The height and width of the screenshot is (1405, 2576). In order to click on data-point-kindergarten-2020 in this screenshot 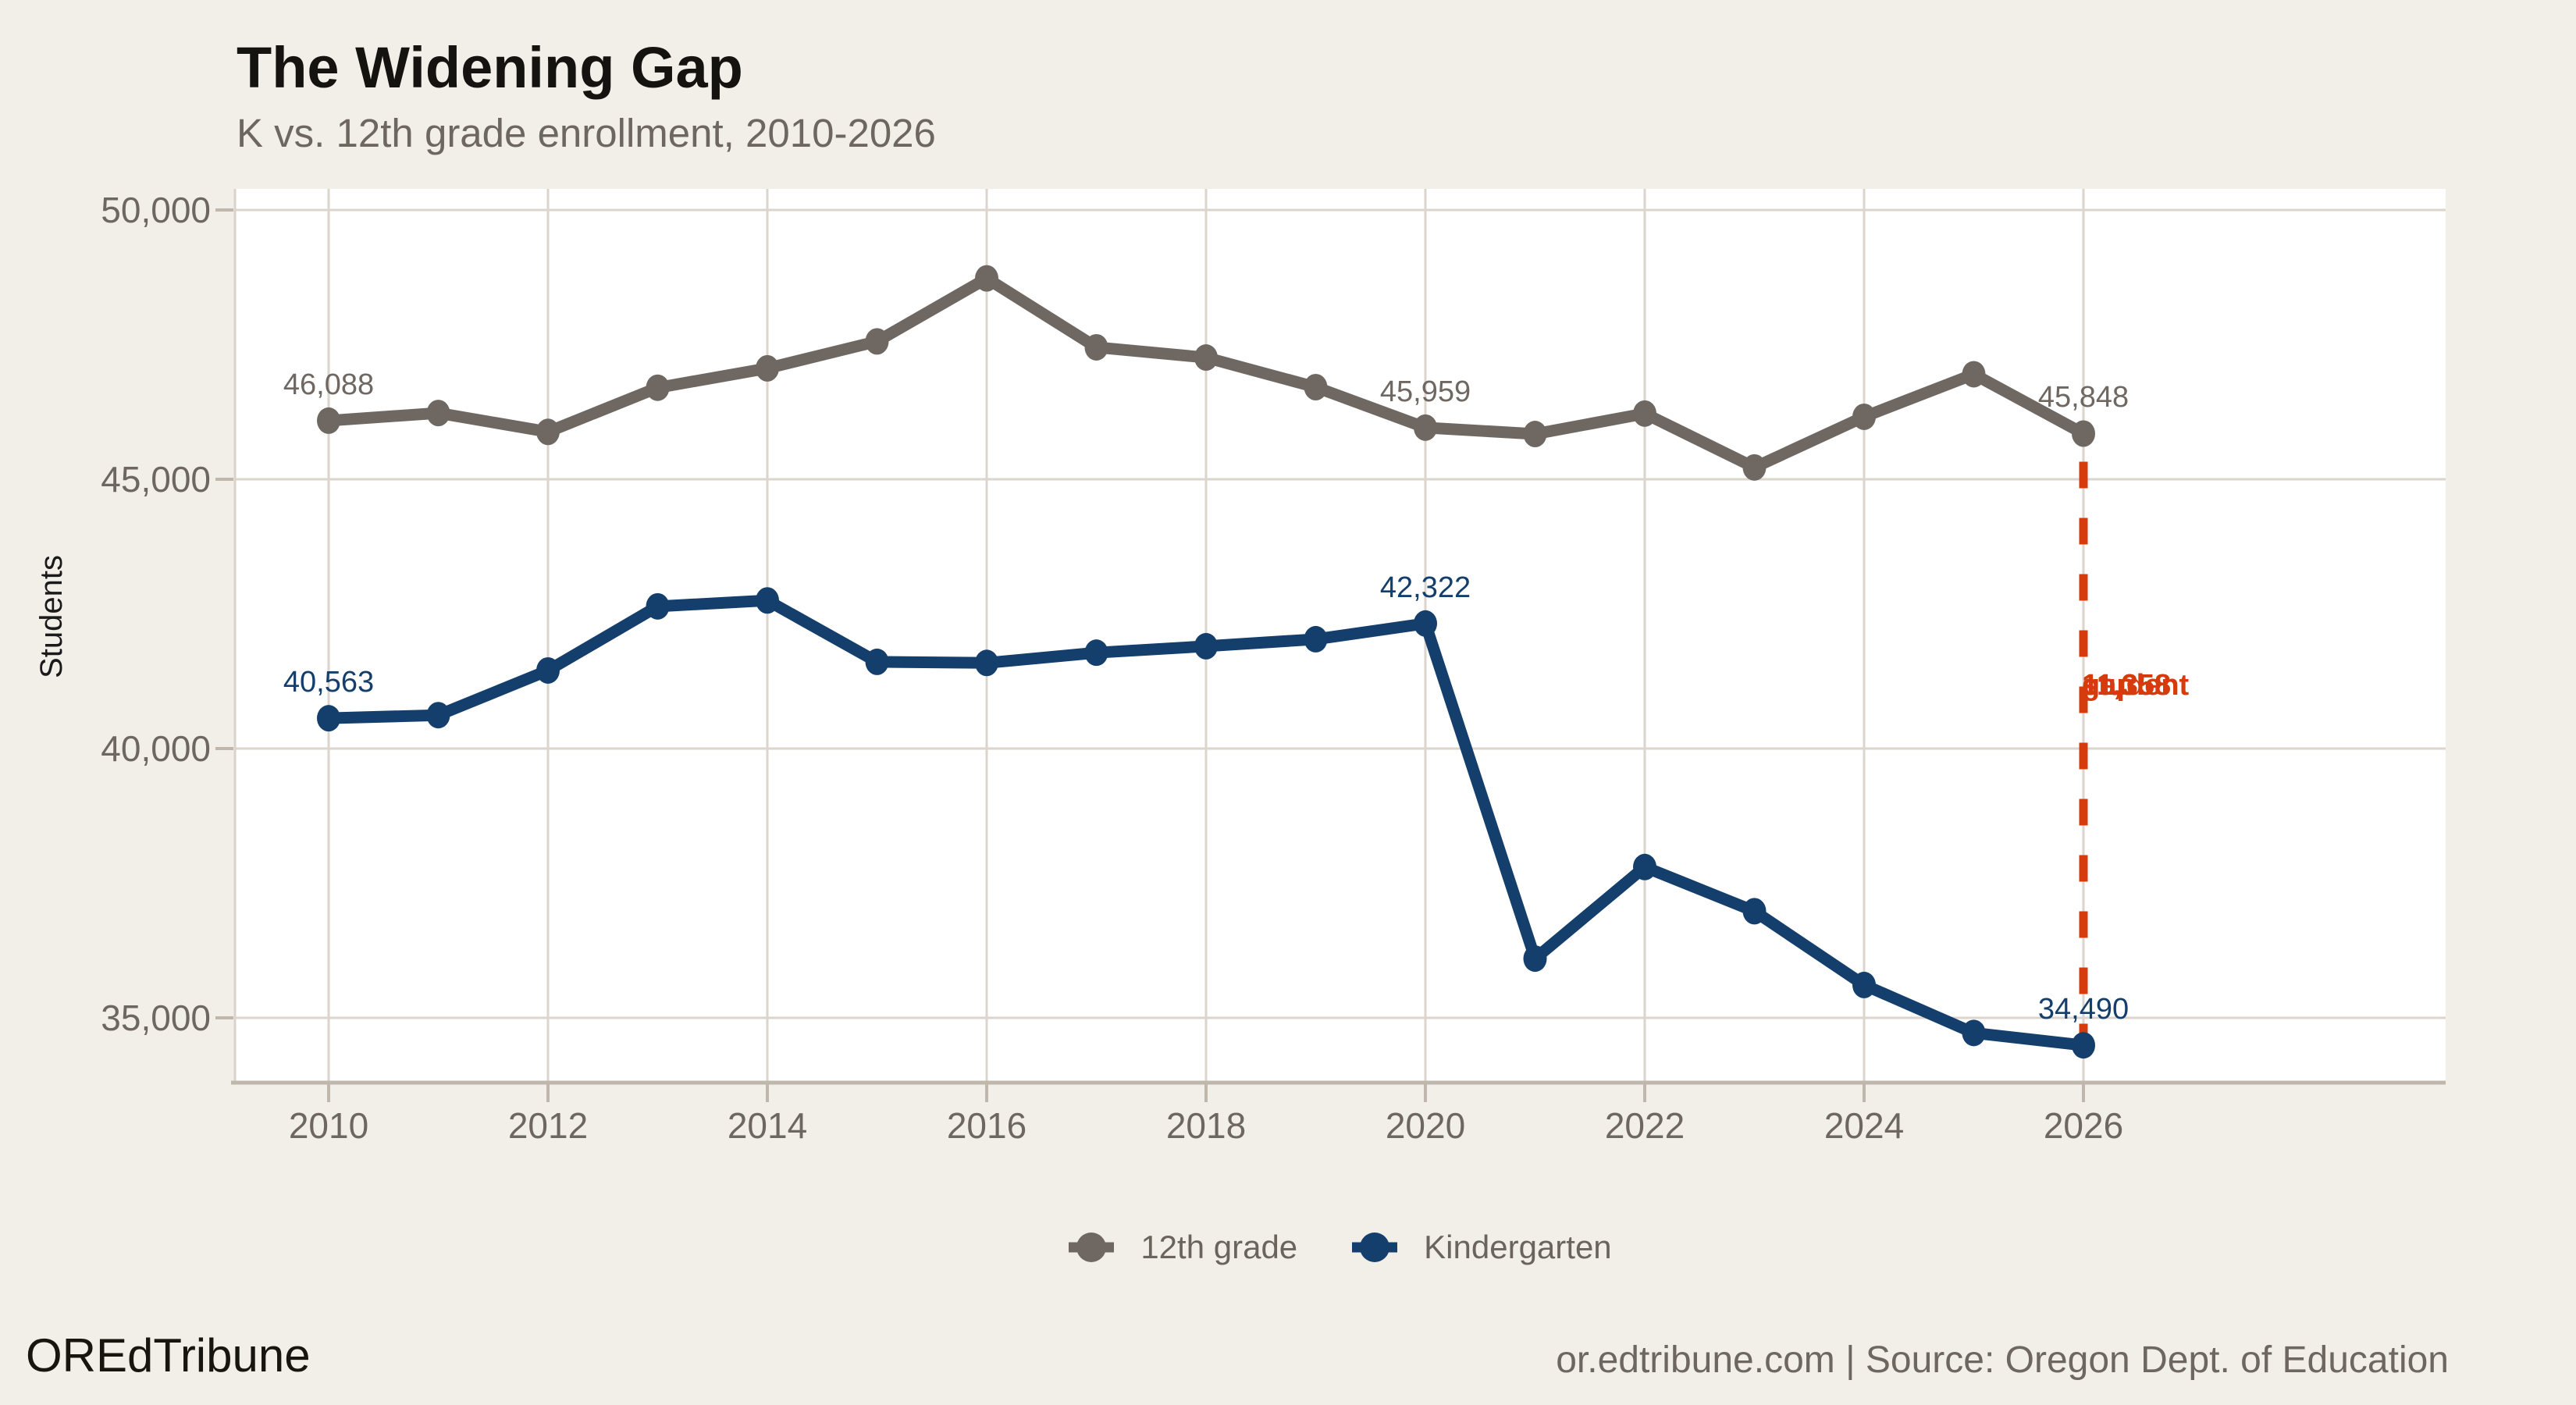, I will do `click(1425, 623)`.